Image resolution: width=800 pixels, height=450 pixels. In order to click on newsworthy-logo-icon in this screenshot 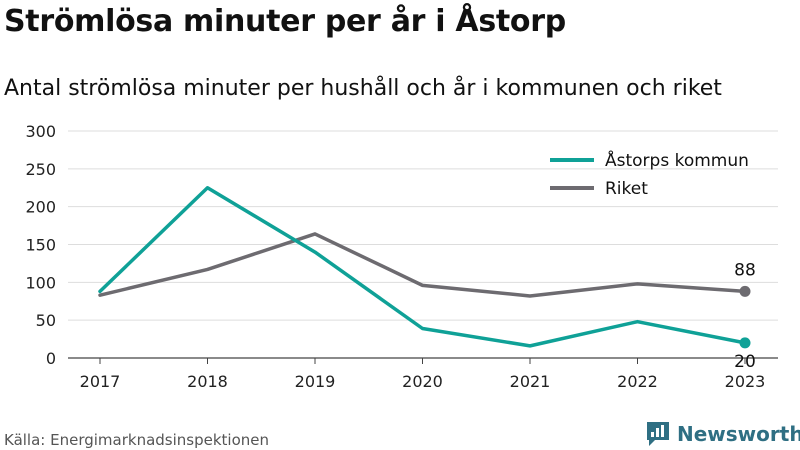, I will do `click(658, 434)`.